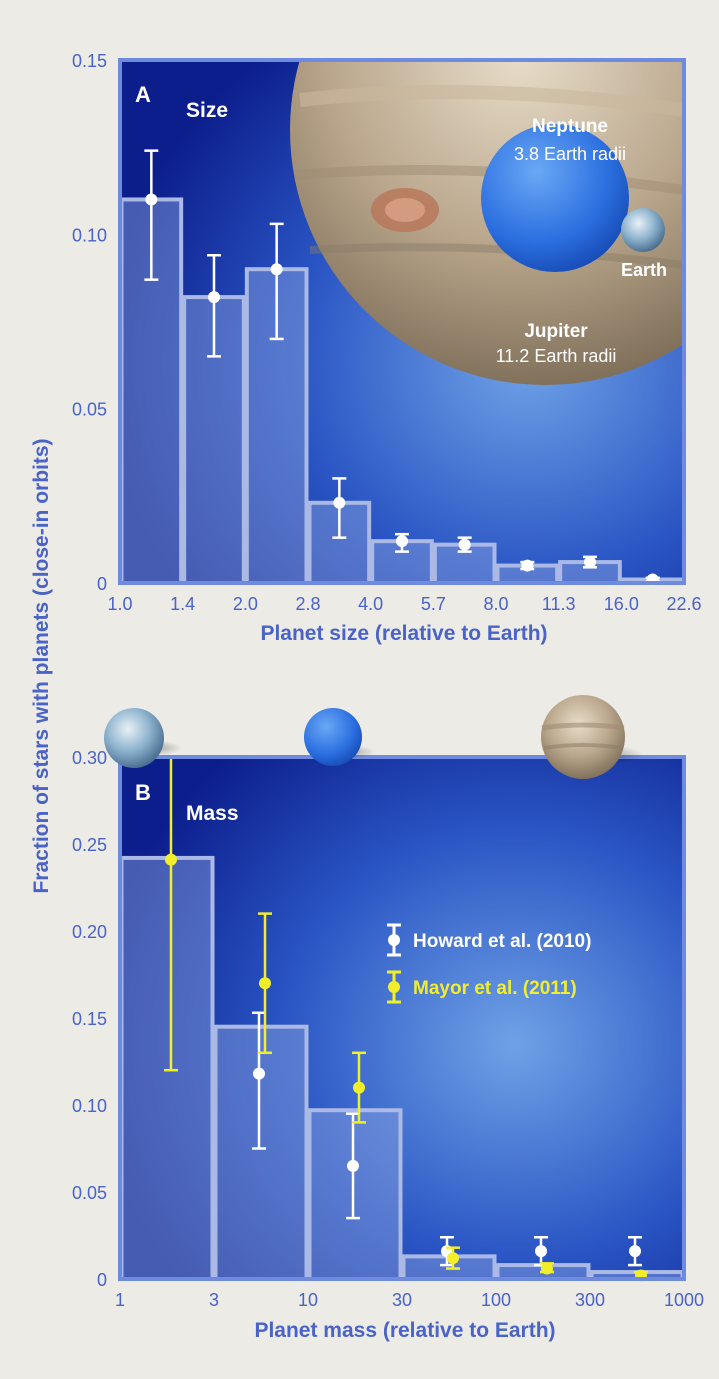 This screenshot has width=719, height=1379. Describe the element at coordinates (89, 1106) in the screenshot. I see `panel-b-y-tick-label: 0.10` at that location.